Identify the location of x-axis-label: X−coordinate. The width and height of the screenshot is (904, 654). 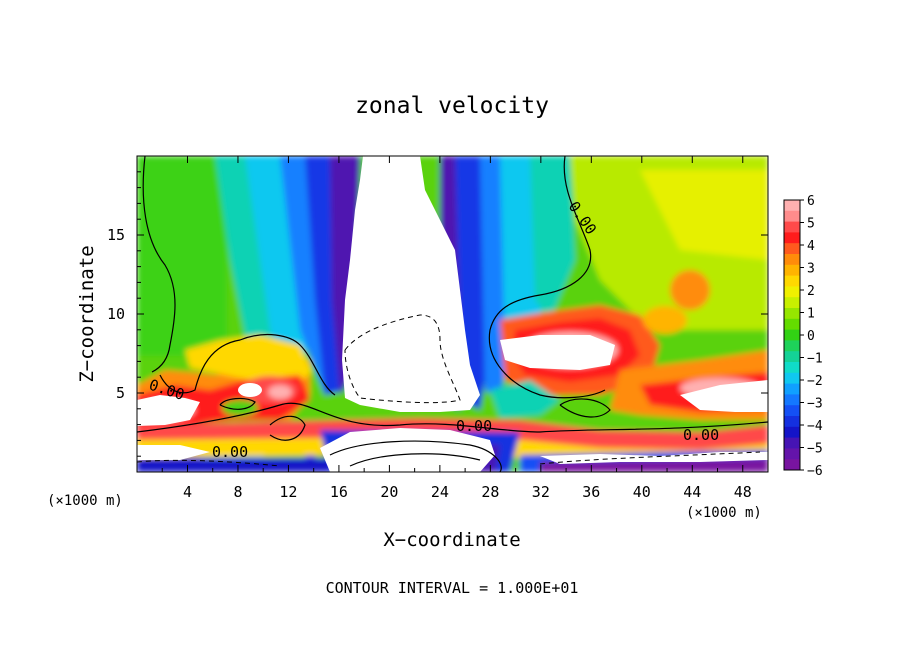
(451, 540).